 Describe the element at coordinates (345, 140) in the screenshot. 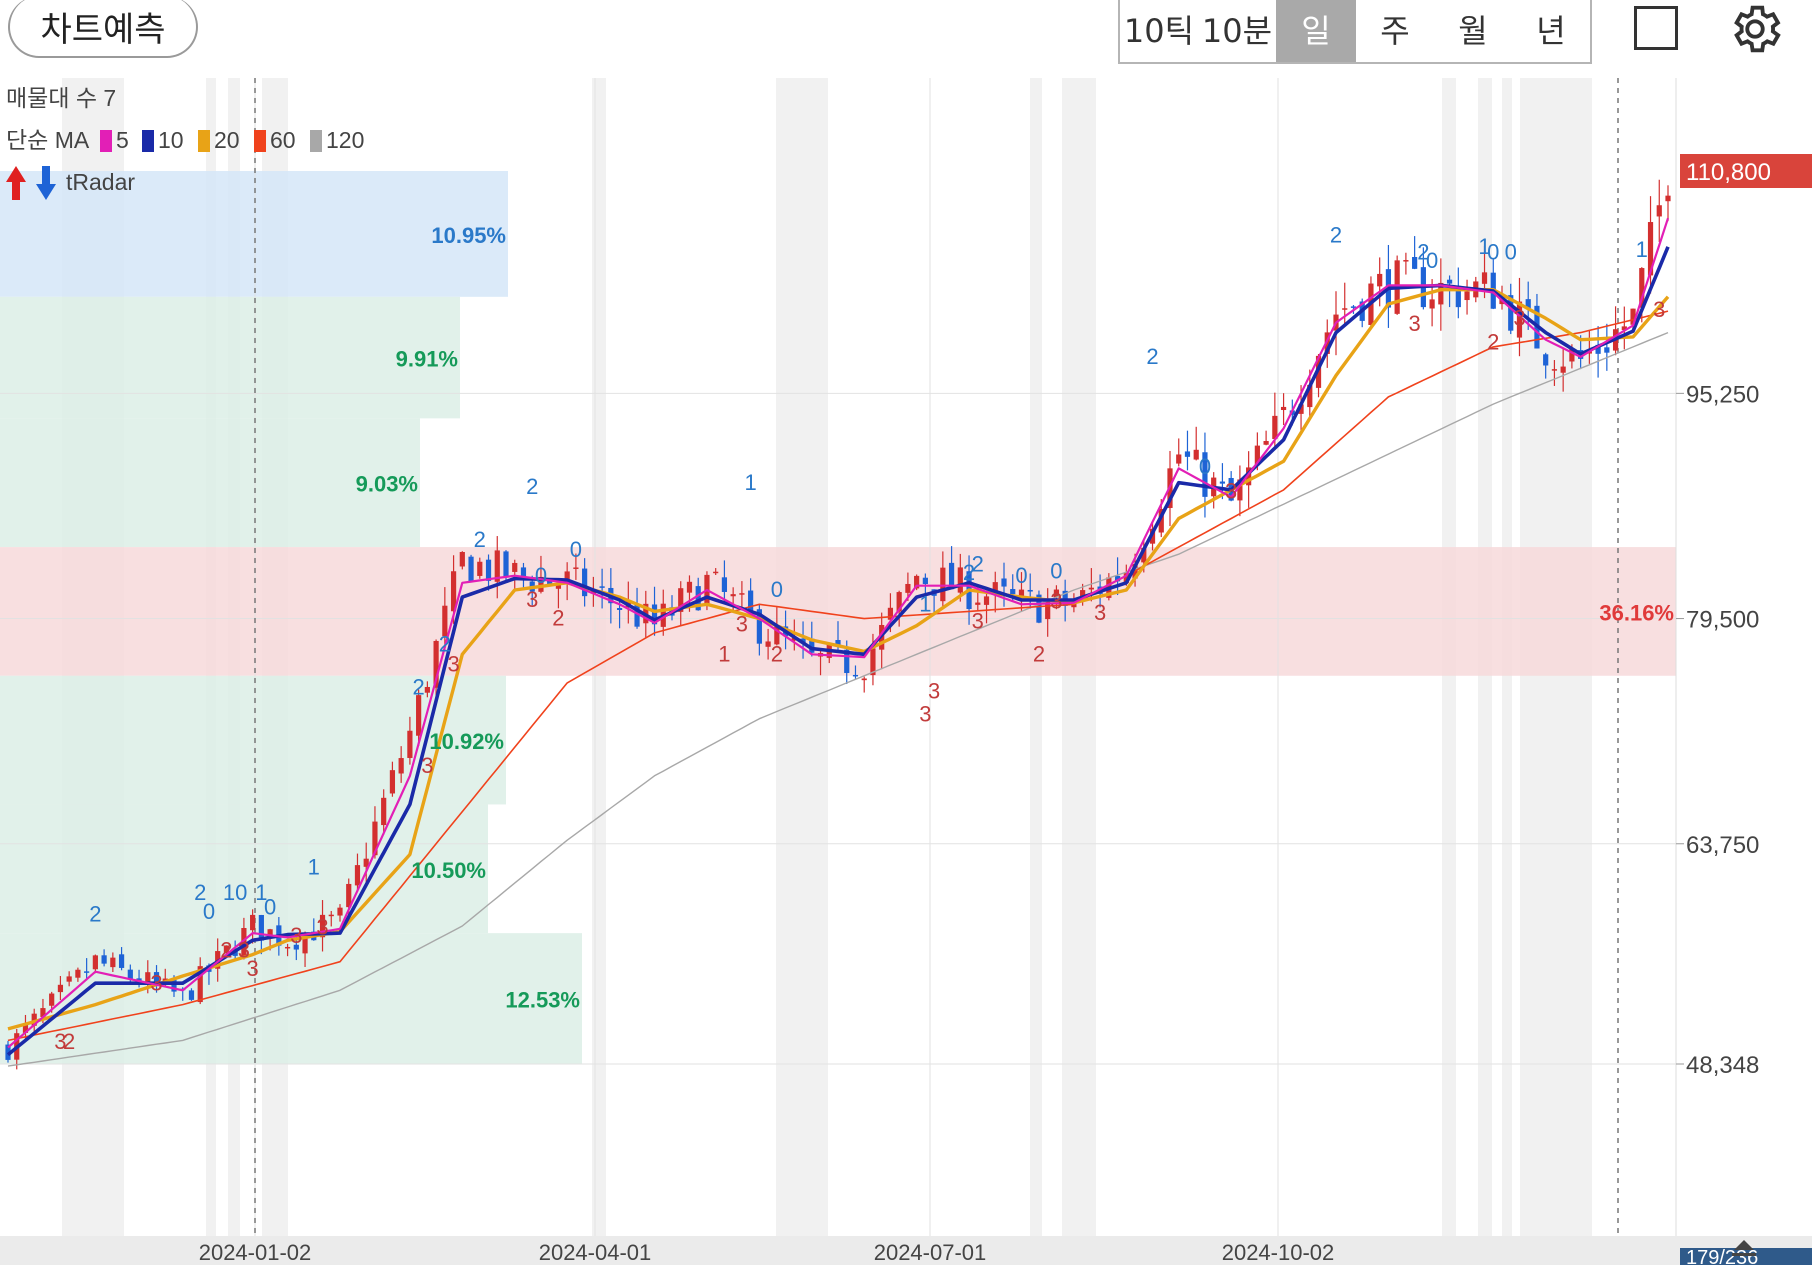

I see `ma-legend-label: 120` at that location.